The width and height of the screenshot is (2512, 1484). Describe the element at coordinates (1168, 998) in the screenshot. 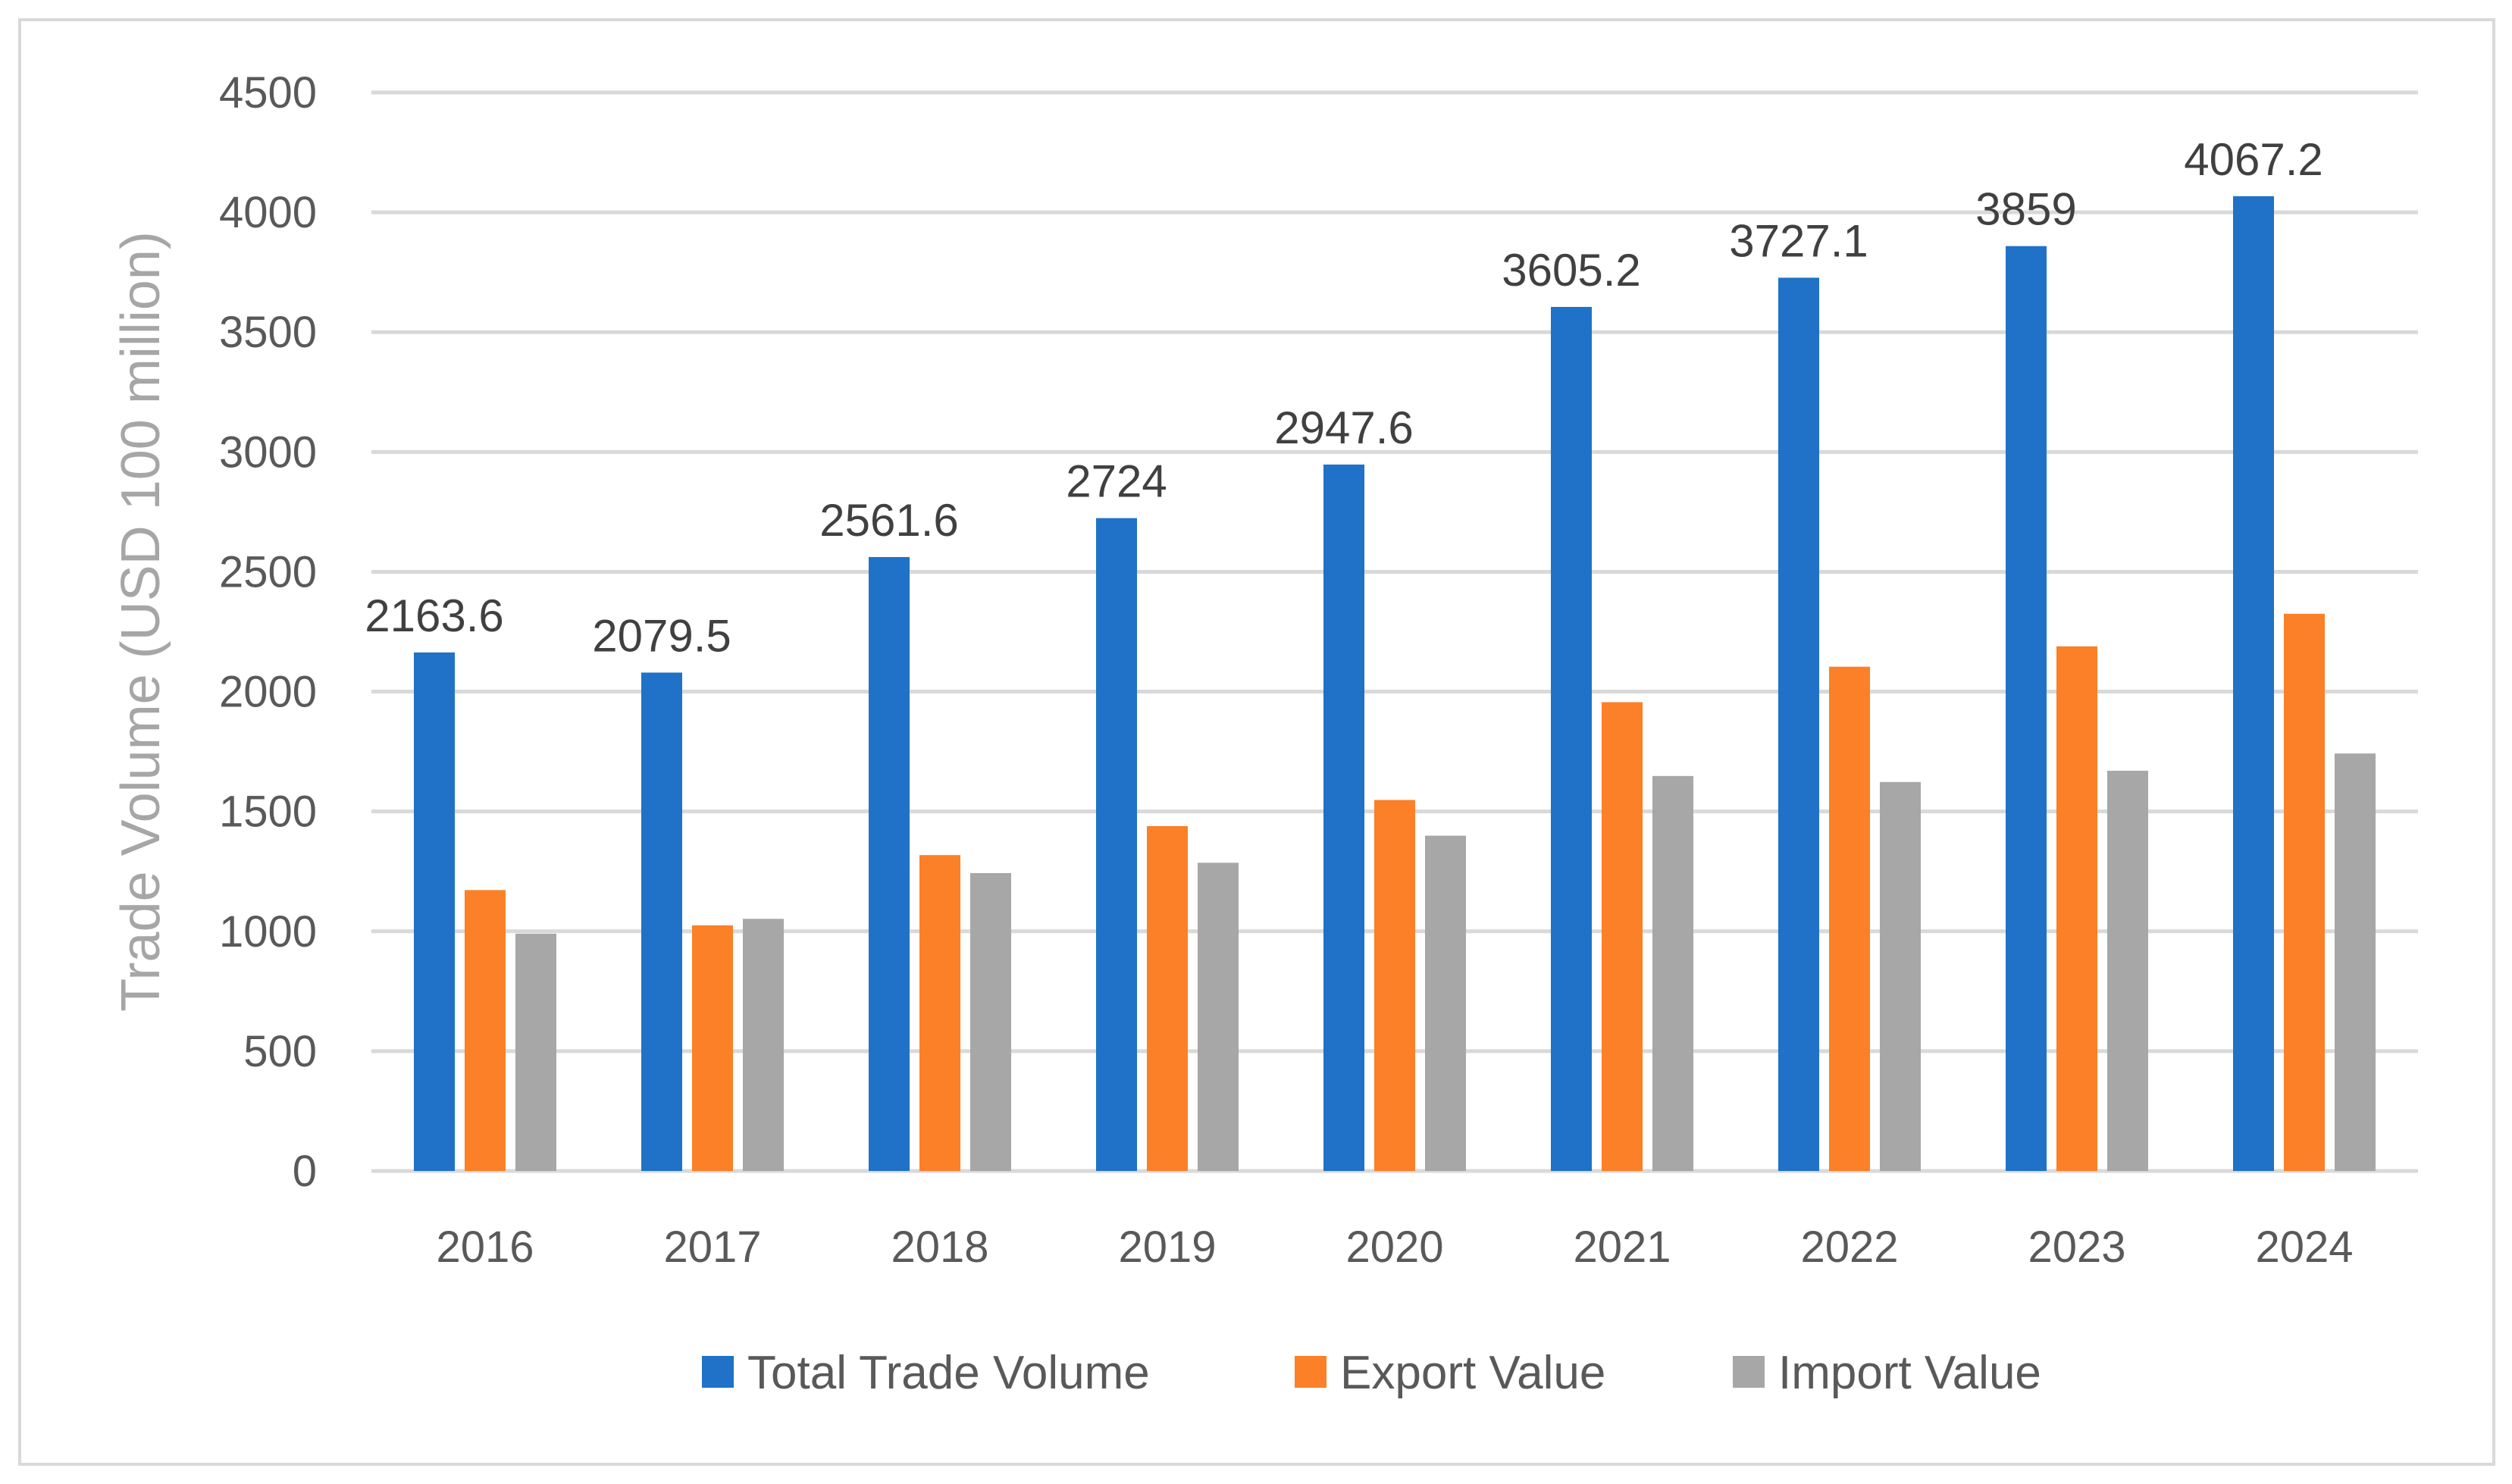

I see `bar-export-value-2019` at that location.